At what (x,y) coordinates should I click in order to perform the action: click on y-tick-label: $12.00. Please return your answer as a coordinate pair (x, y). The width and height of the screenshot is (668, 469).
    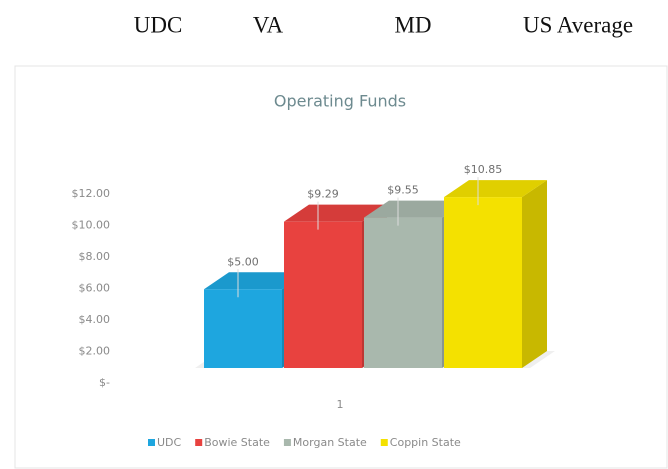
    Looking at the image, I should click on (91, 193).